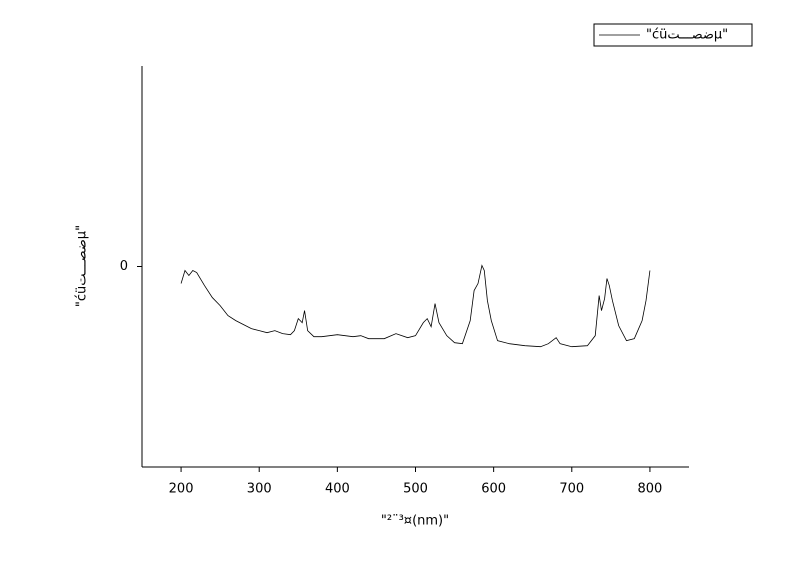 Image resolution: width=800 pixels, height=562 pixels. What do you see at coordinates (493, 489) in the screenshot?
I see `x-tick-label: 600` at bounding box center [493, 489].